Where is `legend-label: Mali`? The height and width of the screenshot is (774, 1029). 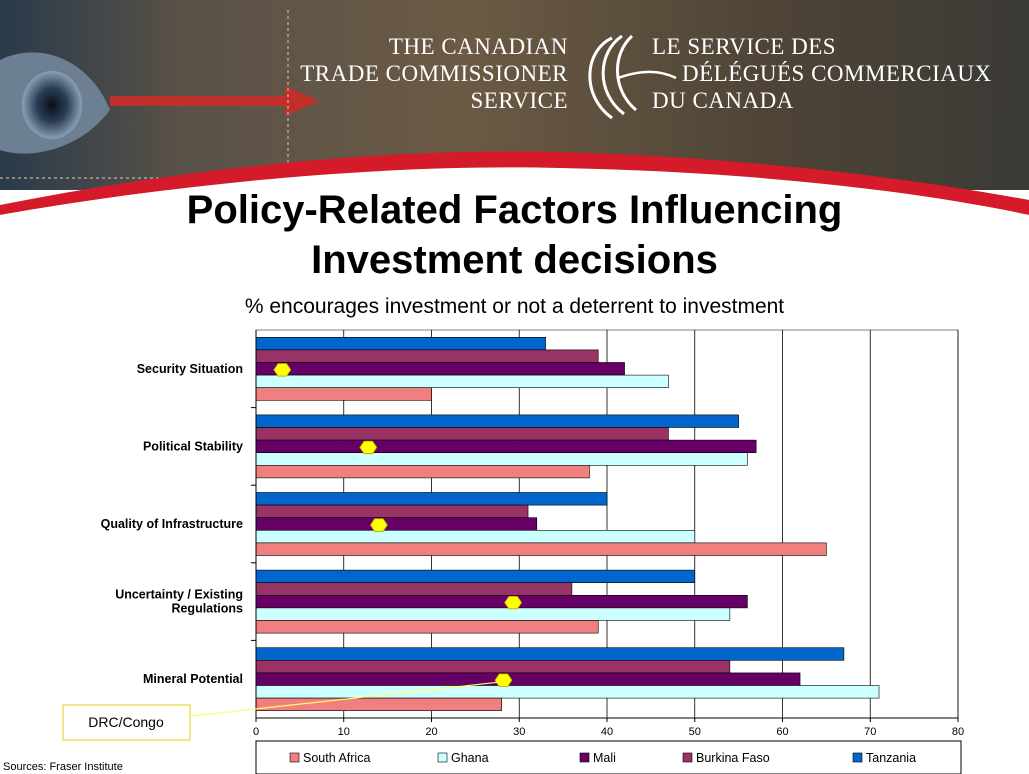
legend-label: Mali is located at coordinates (604, 758).